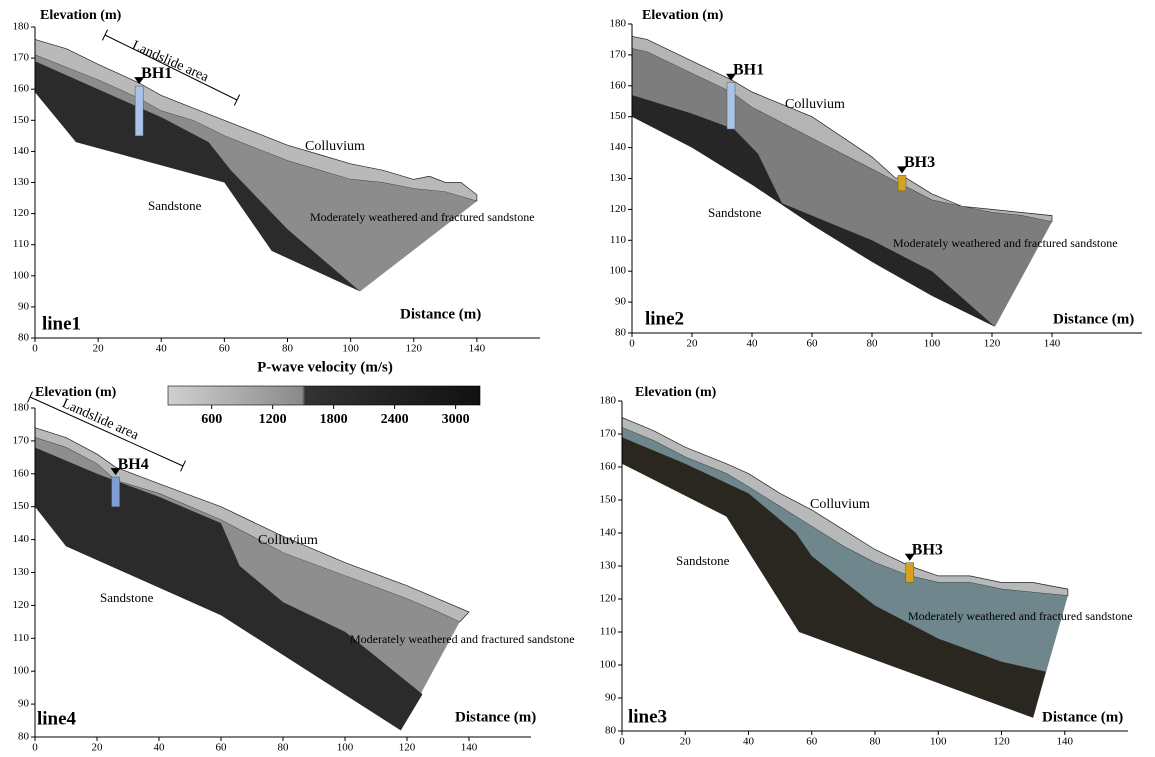  What do you see at coordinates (608, 599) in the screenshot?
I see `y-tick-label: 120` at bounding box center [608, 599].